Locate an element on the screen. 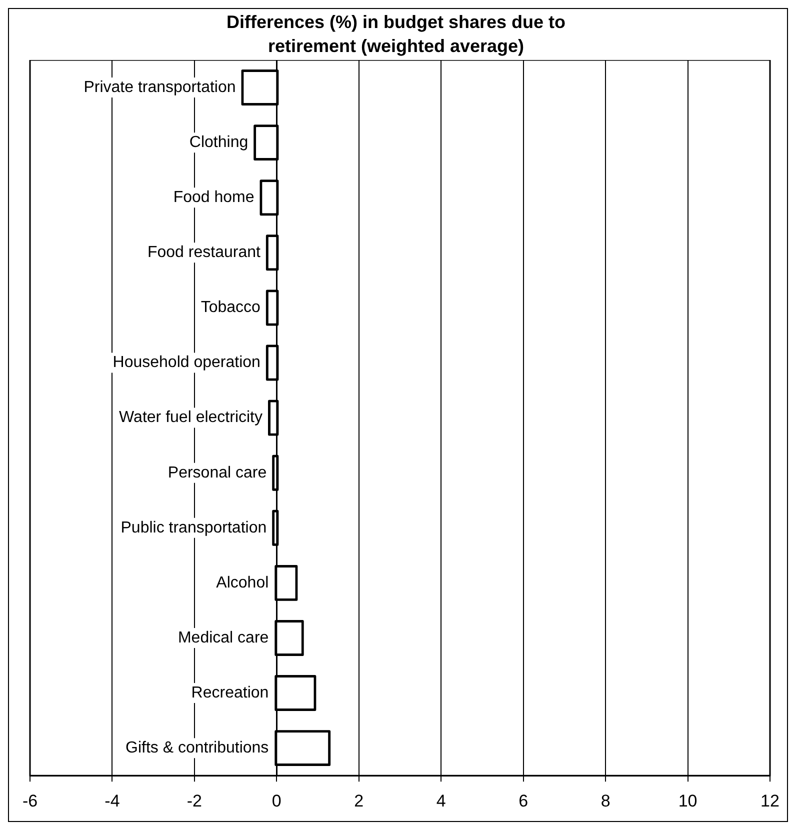 The height and width of the screenshot is (830, 792). y-tick-label: Recreation is located at coordinates (230, 693).